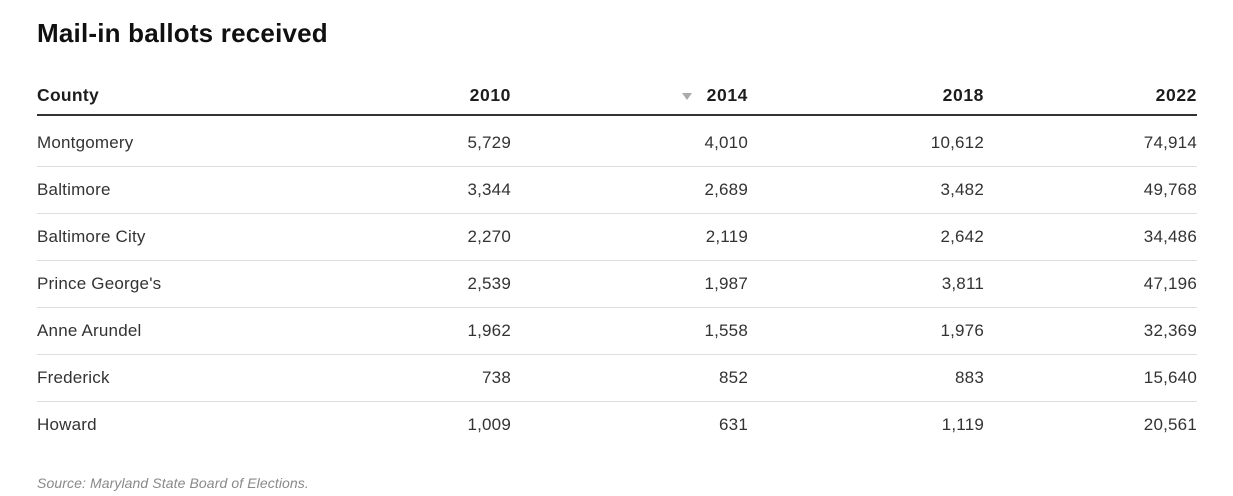 Image resolution: width=1233 pixels, height=496 pixels. Describe the element at coordinates (155, 237) in the screenshot. I see `cell-county: Baltimore City` at that location.